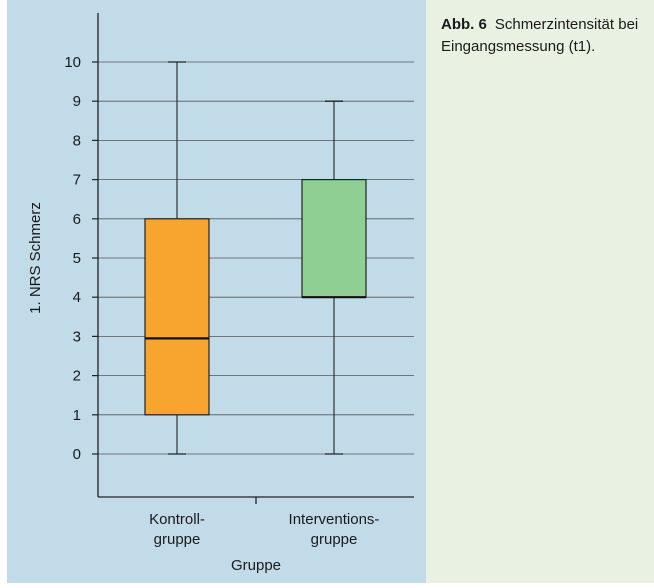 This screenshot has height=588, width=654. I want to click on y-tick-label-4: 4, so click(77, 297).